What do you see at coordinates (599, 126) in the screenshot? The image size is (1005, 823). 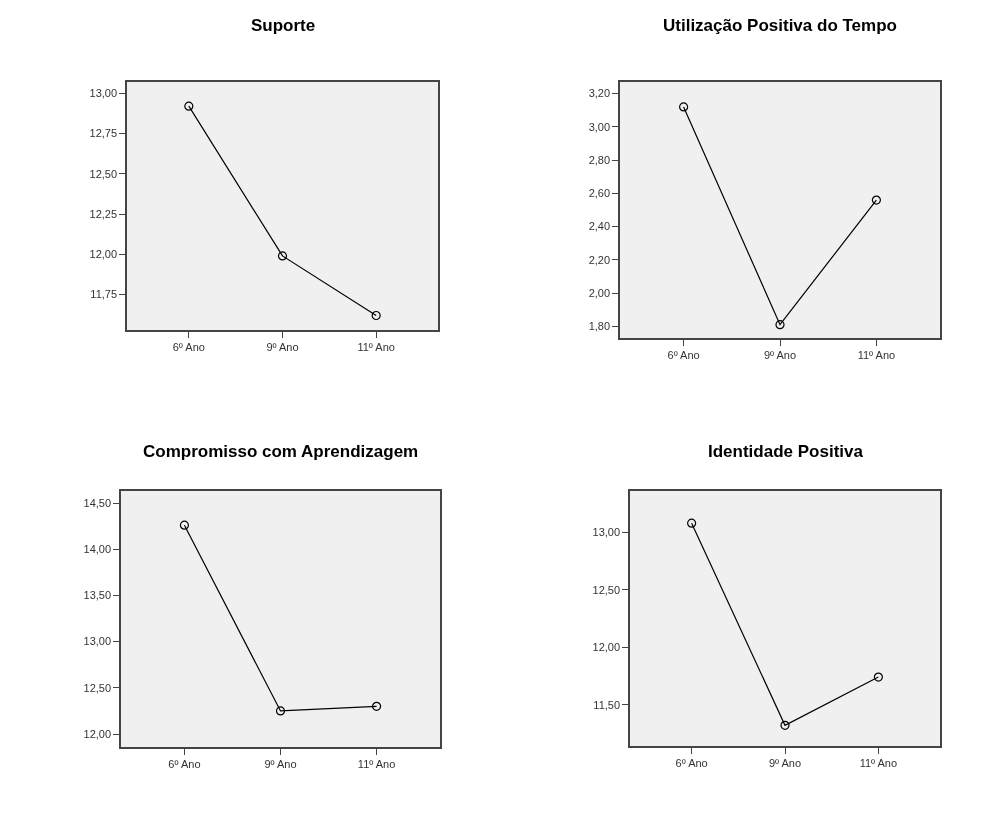 I see `y-tick-label: 3,00` at bounding box center [599, 126].